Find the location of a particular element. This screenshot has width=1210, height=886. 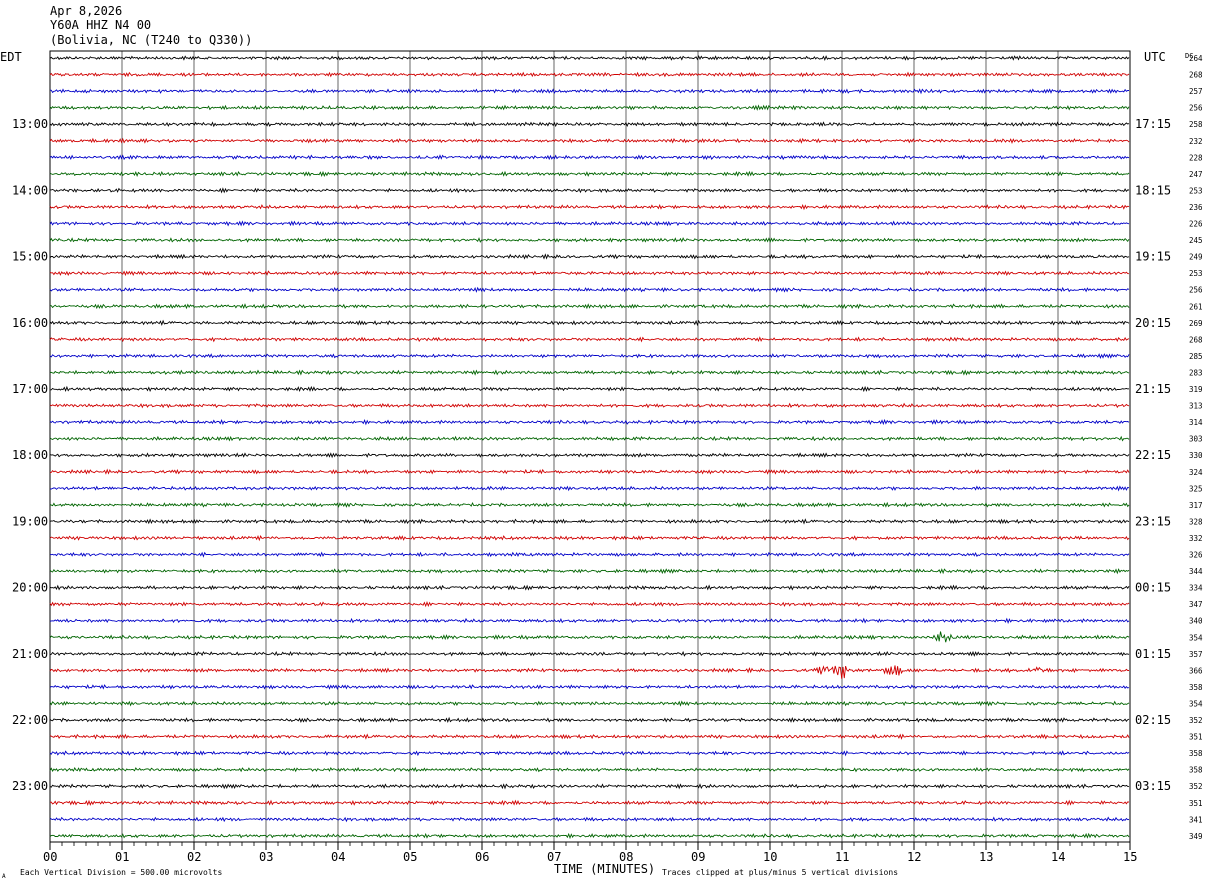

dc-offset-label: 314 is located at coordinates (1196, 422).